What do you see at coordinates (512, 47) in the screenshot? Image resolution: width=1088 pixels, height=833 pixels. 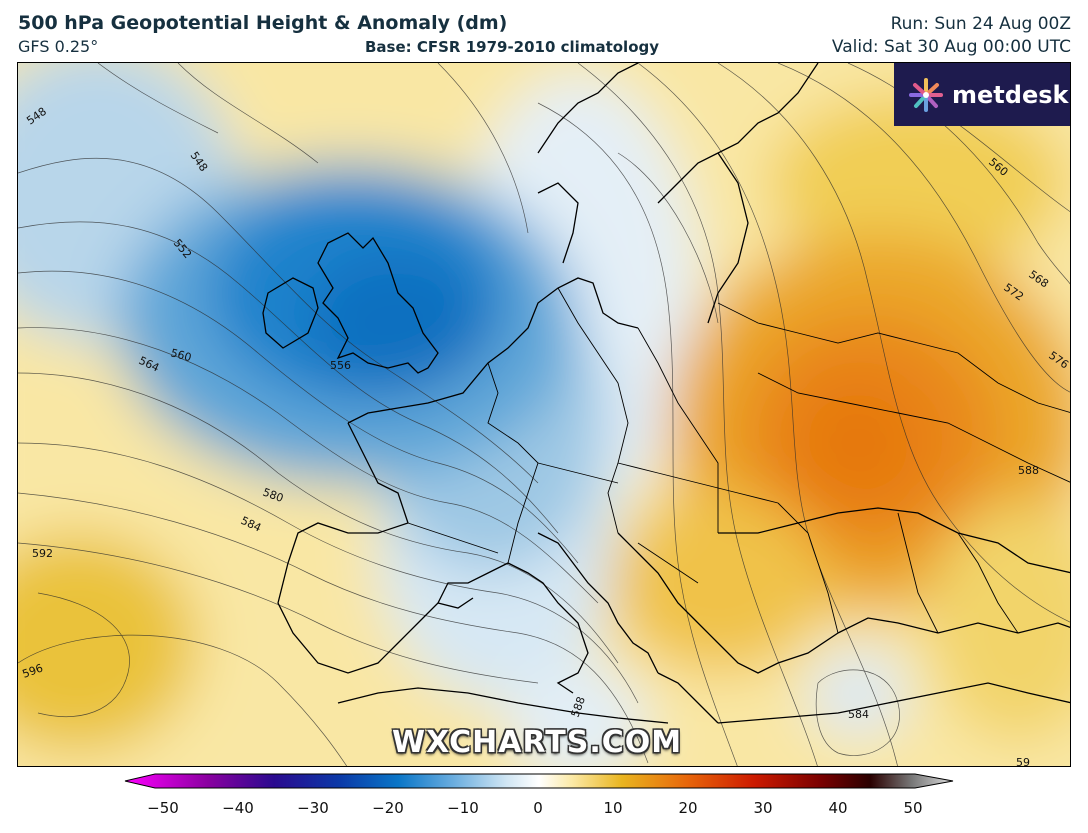 I see `climatology-base-label: Base: CFSR 1979-2010 climatology` at bounding box center [512, 47].